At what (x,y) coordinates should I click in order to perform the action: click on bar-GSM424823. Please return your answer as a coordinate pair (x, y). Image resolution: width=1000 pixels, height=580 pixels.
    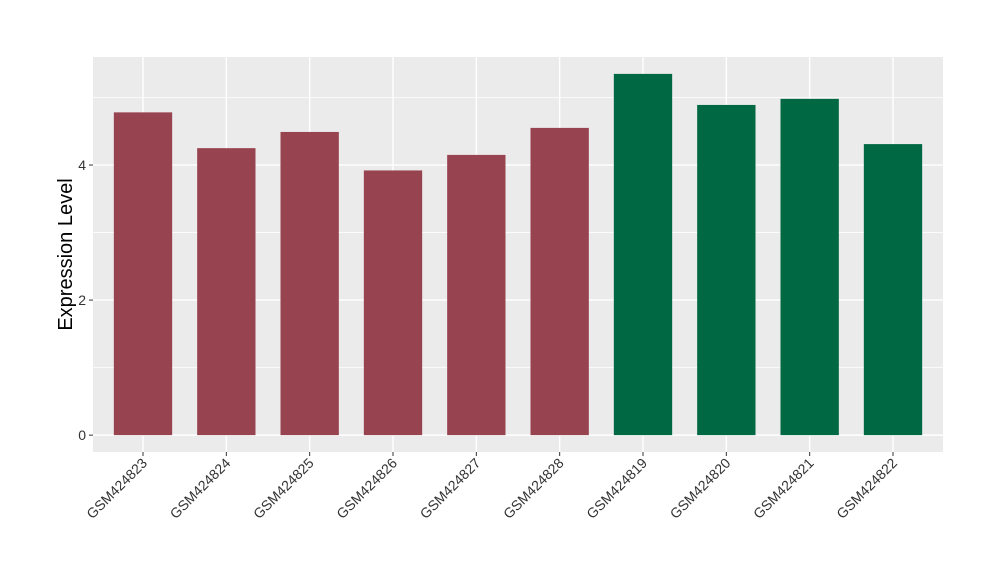
    Looking at the image, I should click on (143, 274).